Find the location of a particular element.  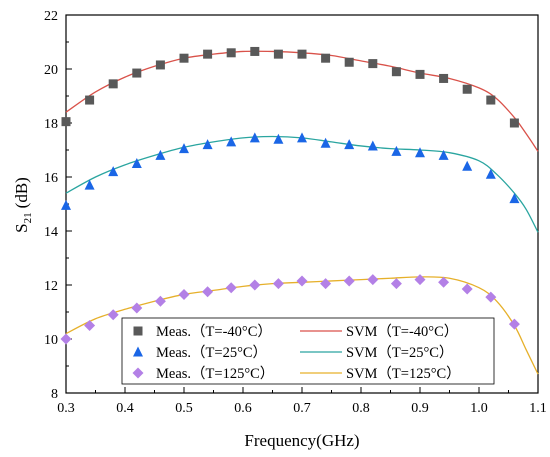

y-axis-title-unit: (dB) is located at coordinates (21, 192).